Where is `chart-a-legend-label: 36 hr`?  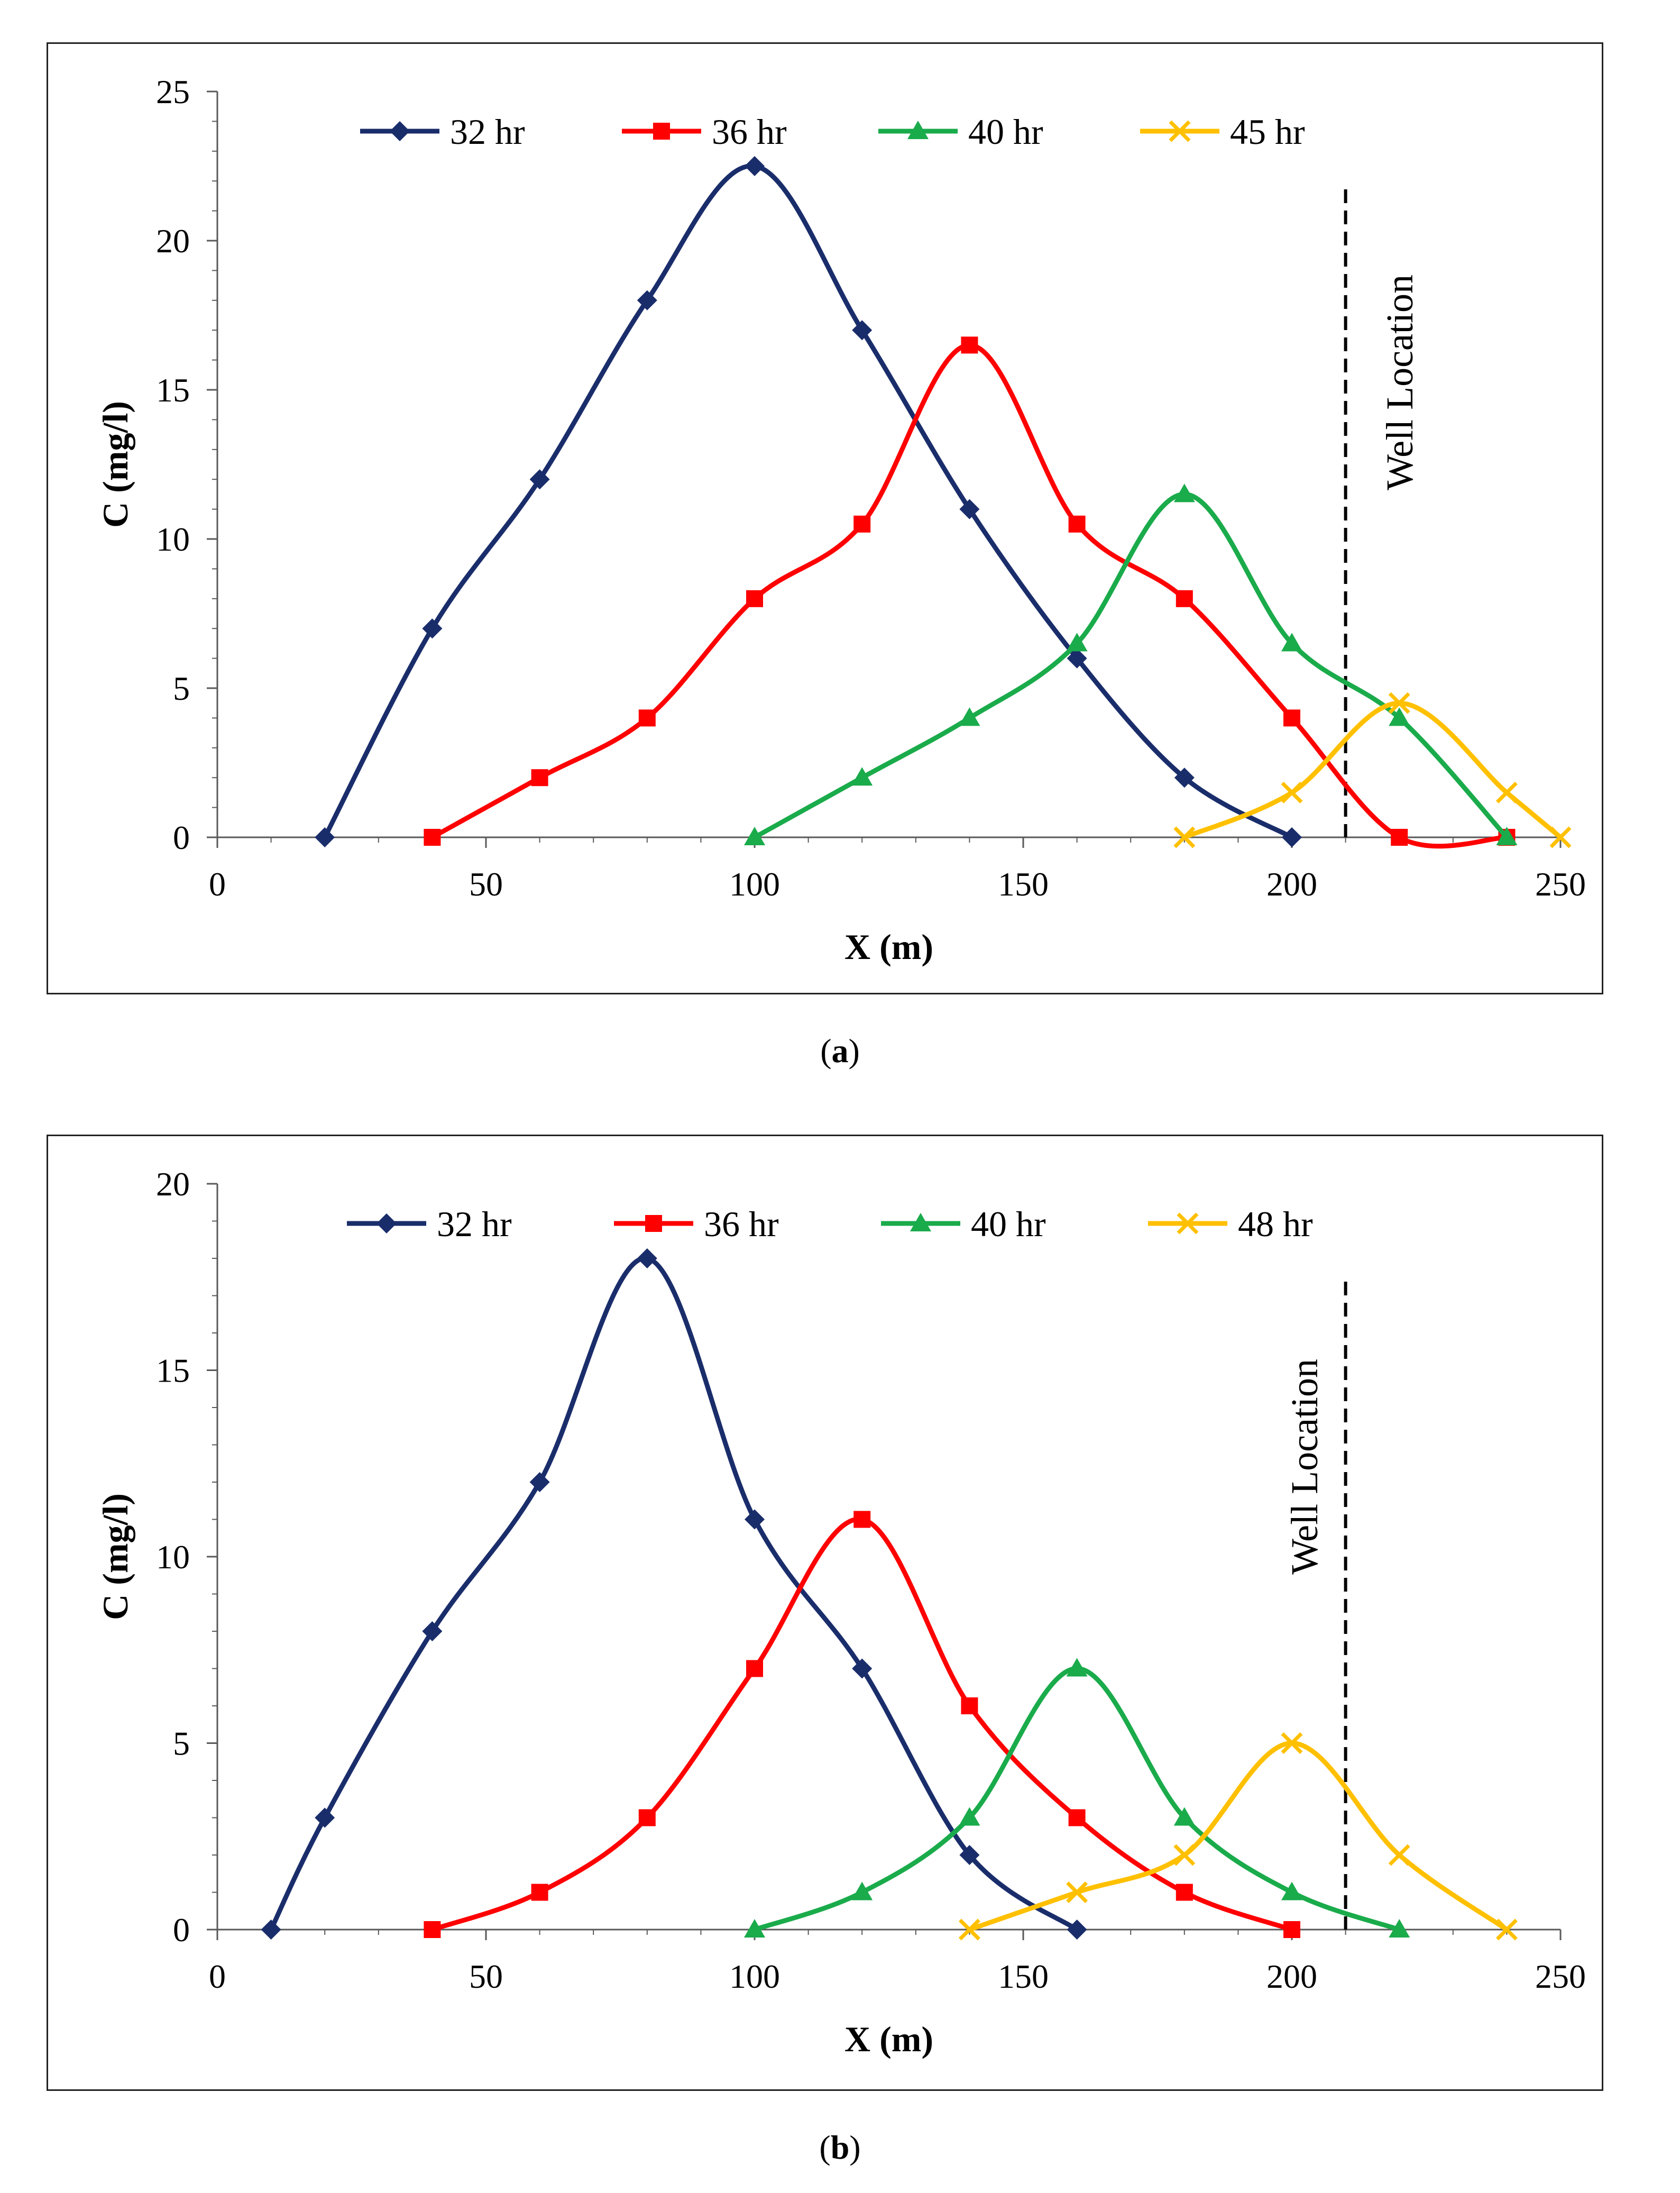 chart-a-legend-label: 36 hr is located at coordinates (750, 132).